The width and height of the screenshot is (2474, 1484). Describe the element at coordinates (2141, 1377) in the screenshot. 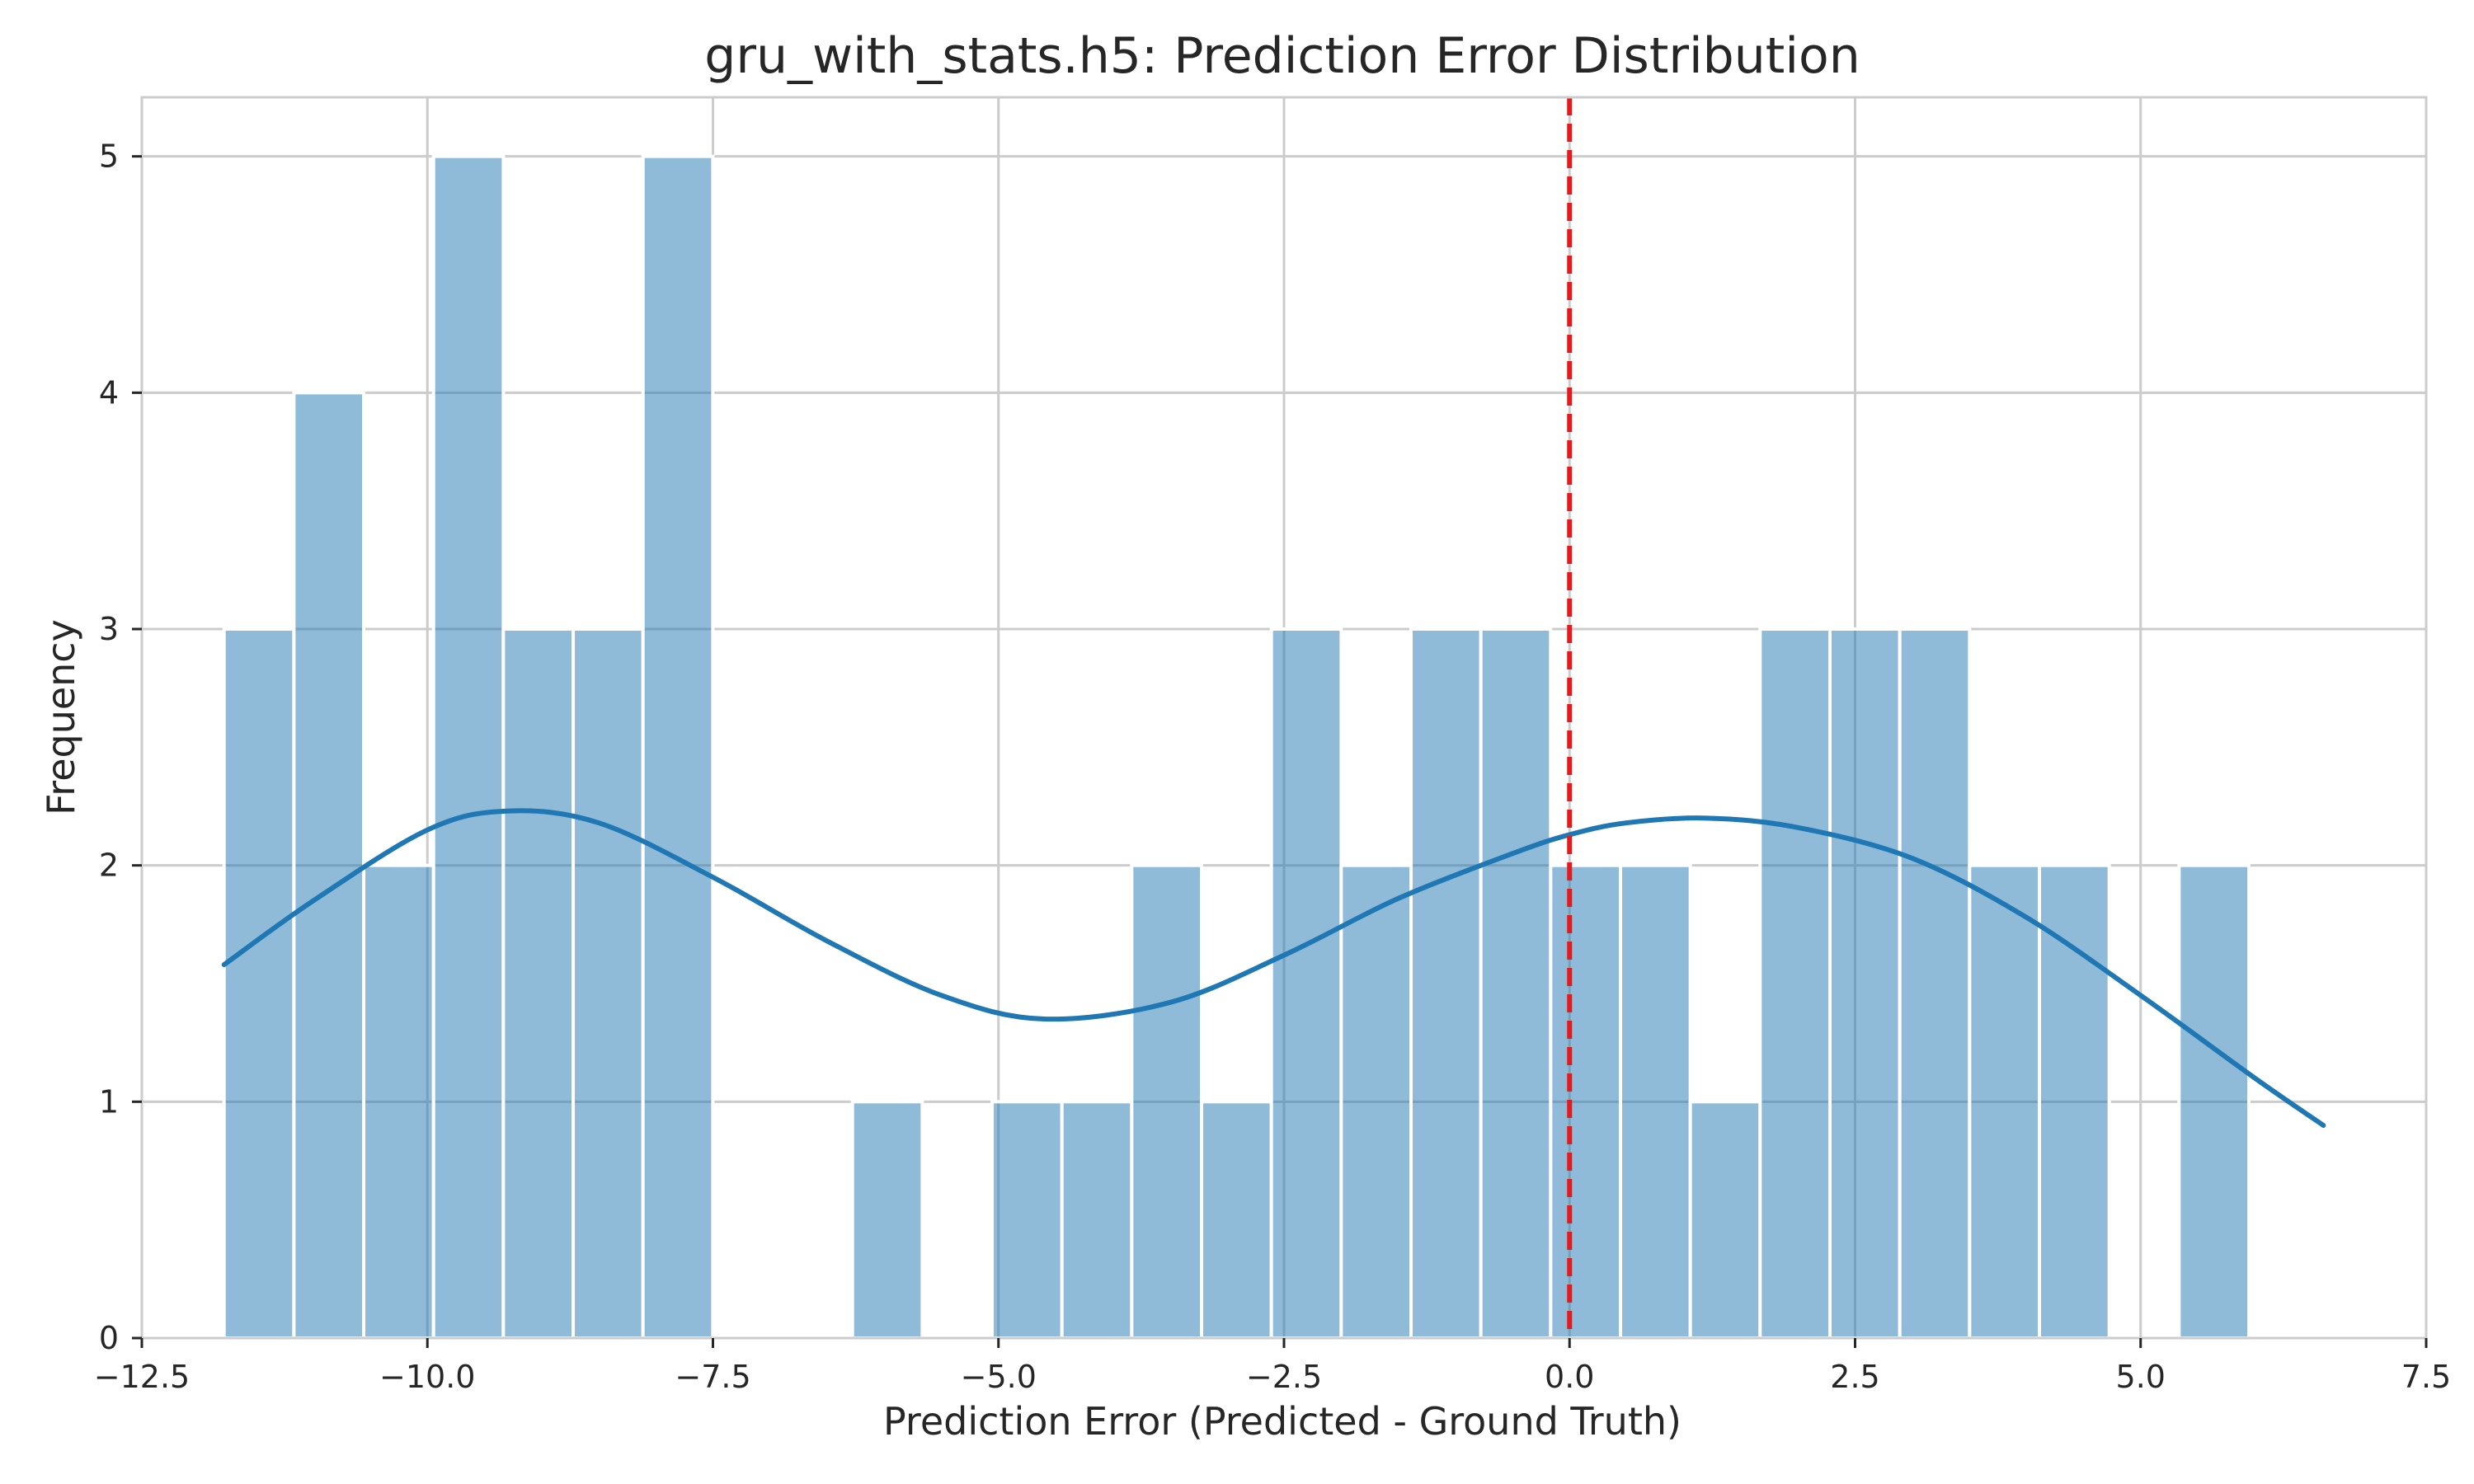

I see `x-tick-label: 5.0` at that location.